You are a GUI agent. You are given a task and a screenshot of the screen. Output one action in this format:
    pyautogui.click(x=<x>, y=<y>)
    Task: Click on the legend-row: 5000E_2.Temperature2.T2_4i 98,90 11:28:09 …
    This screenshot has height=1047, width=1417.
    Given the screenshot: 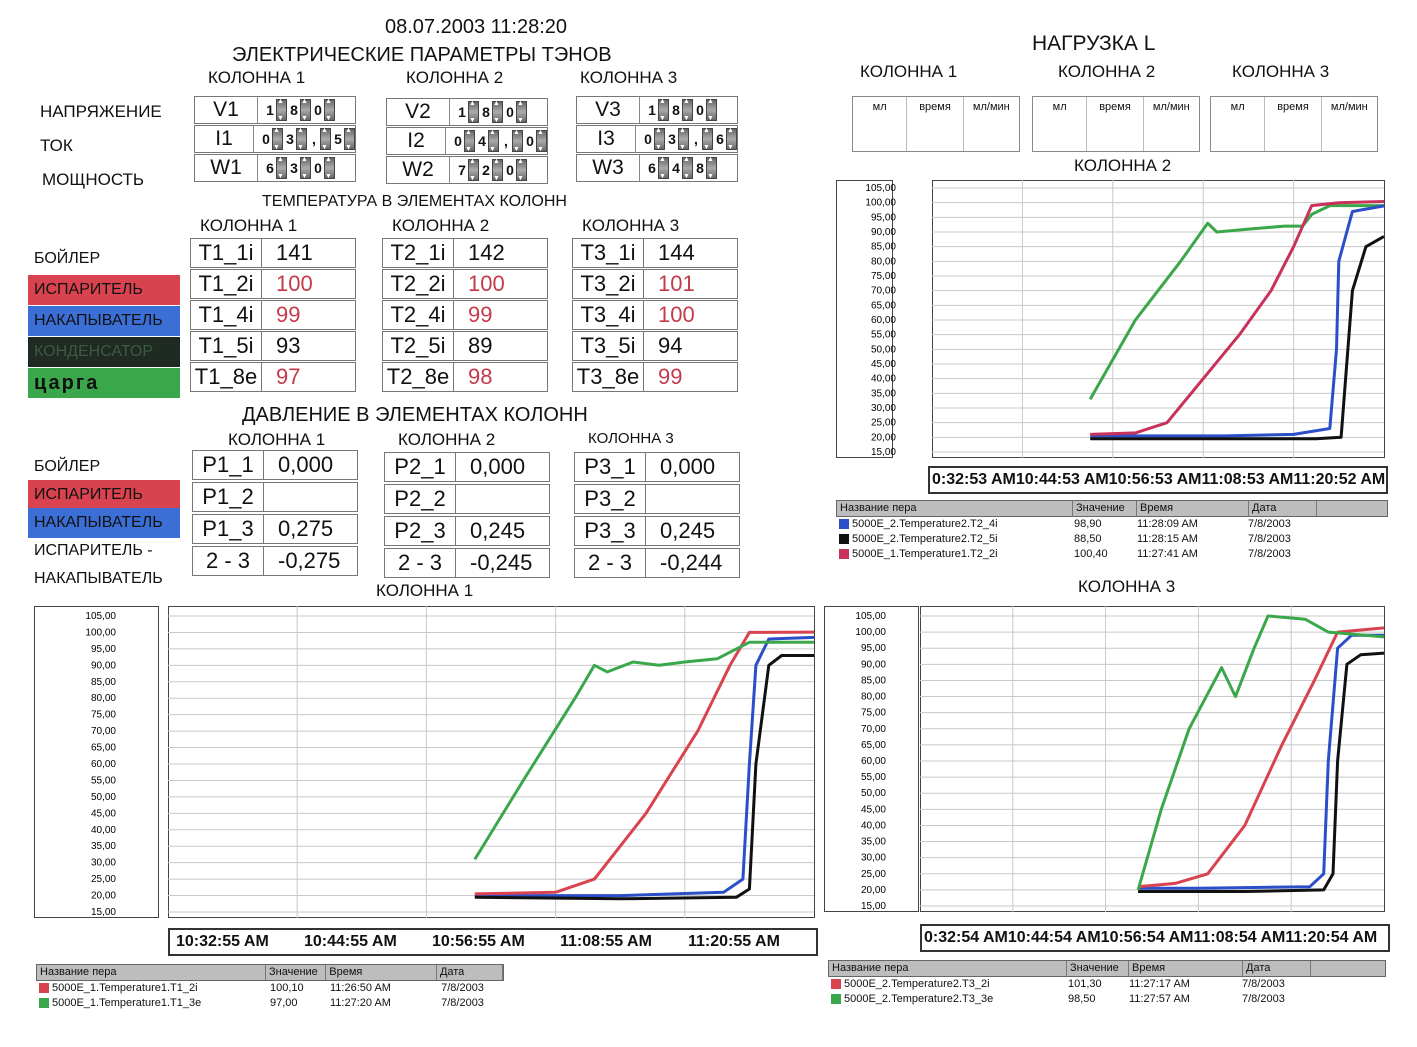 What is the action you would take?
    pyautogui.click(x=1112, y=524)
    